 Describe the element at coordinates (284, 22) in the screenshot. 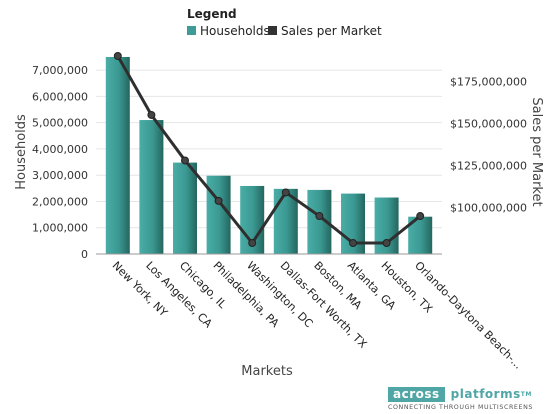

I see `legend: Legend Households Sales per Market` at that location.